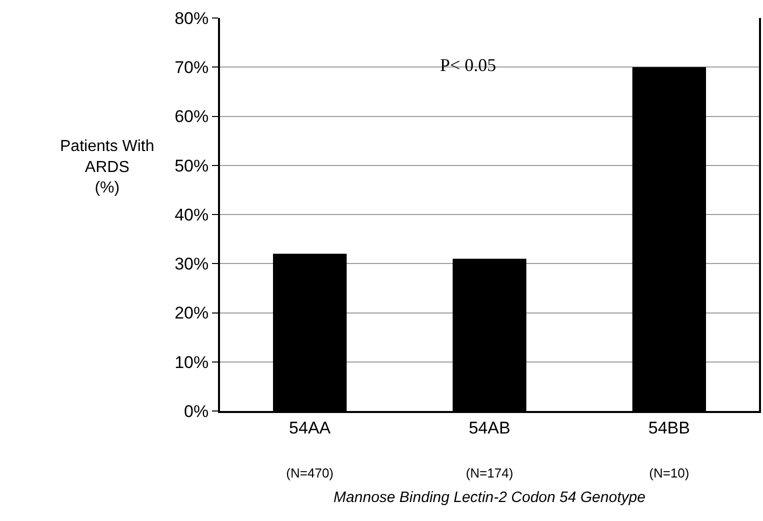  What do you see at coordinates (191, 116) in the screenshot?
I see `y-tick-label: 60%` at bounding box center [191, 116].